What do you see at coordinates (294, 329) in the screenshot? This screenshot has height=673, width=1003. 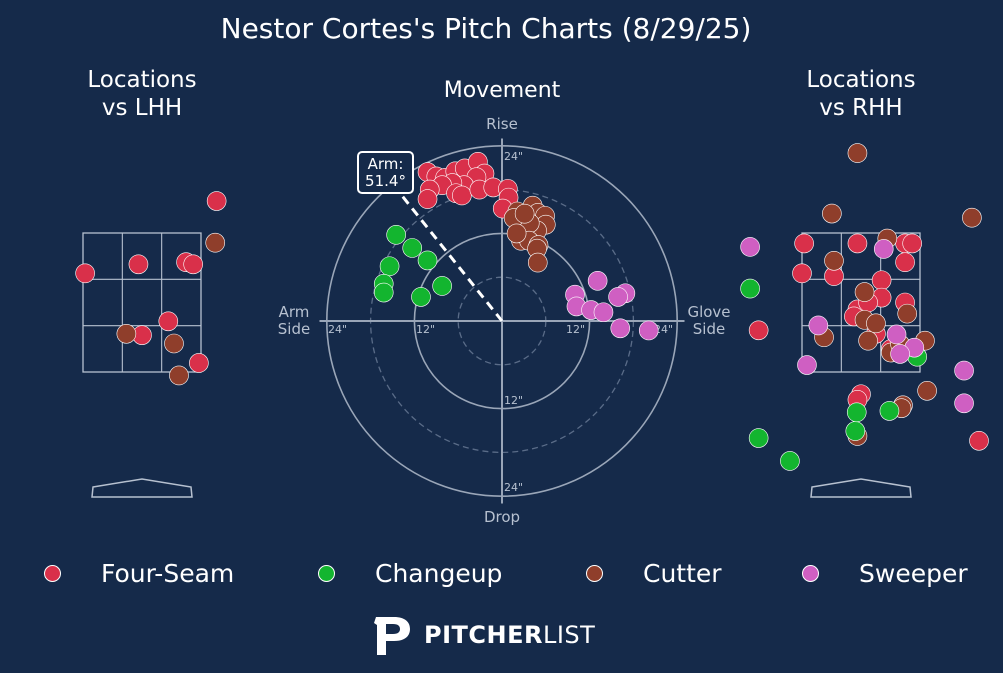 I see `movement-axis-arm-side-line2: Side` at bounding box center [294, 329].